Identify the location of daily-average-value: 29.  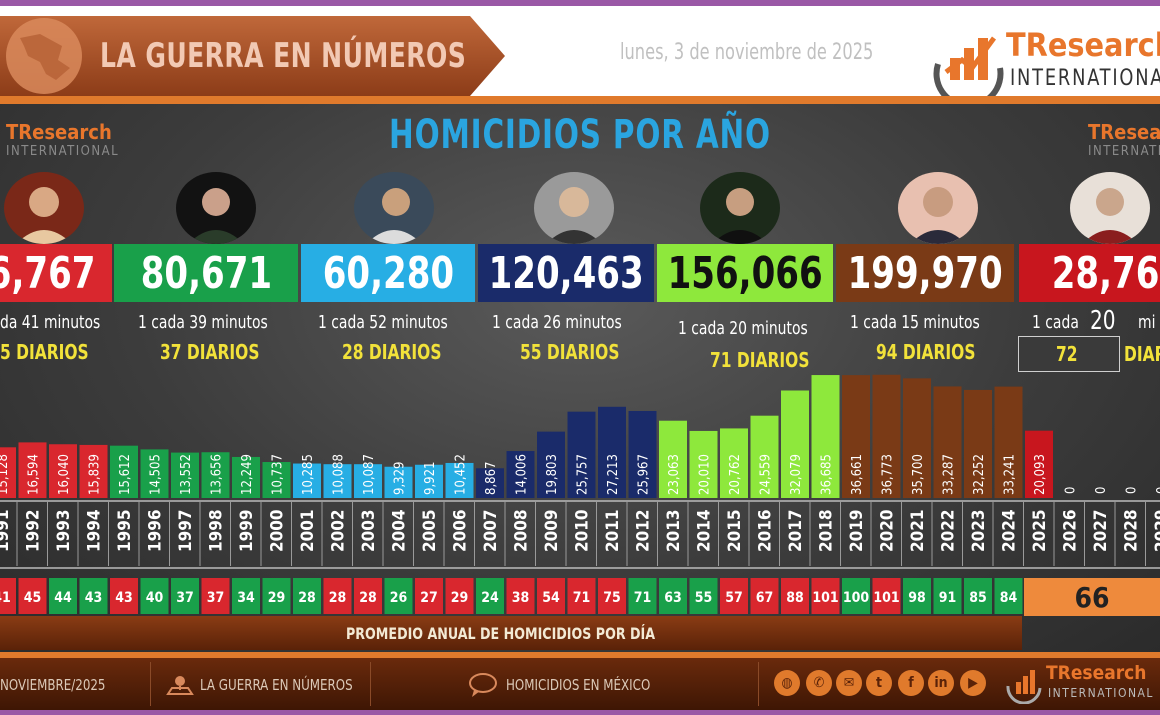
(277, 598).